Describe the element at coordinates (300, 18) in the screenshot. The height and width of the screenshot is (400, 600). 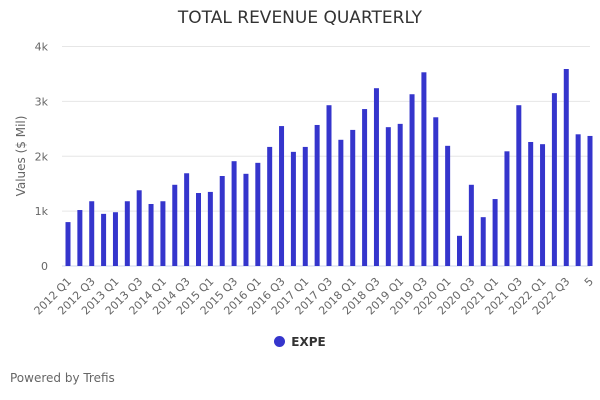
I see `chart-title: TOTAL REVENUE QUARTERLY` at that location.